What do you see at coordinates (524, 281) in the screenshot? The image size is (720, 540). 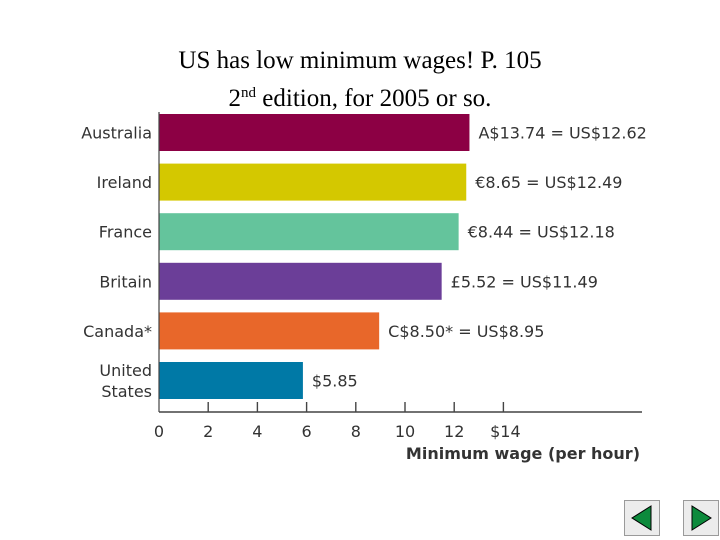 I see `data-label: £5.52 = US$11.49` at bounding box center [524, 281].